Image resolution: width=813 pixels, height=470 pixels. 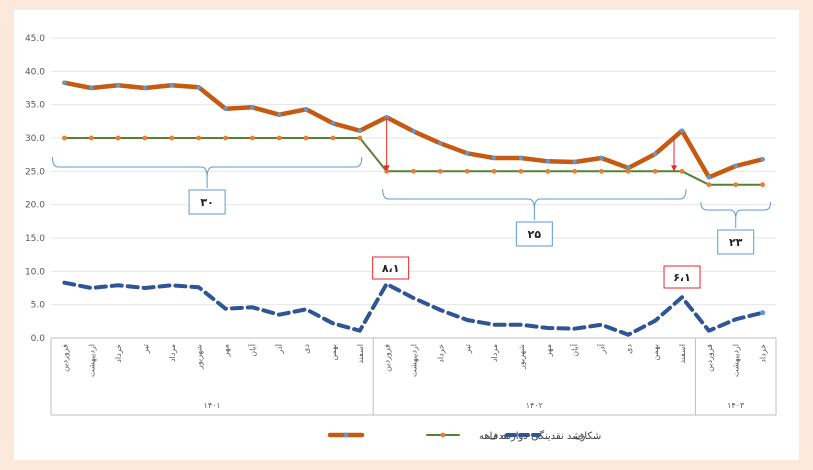 I want to click on gap-end-label-text: ۶،۱, so click(x=682, y=277).